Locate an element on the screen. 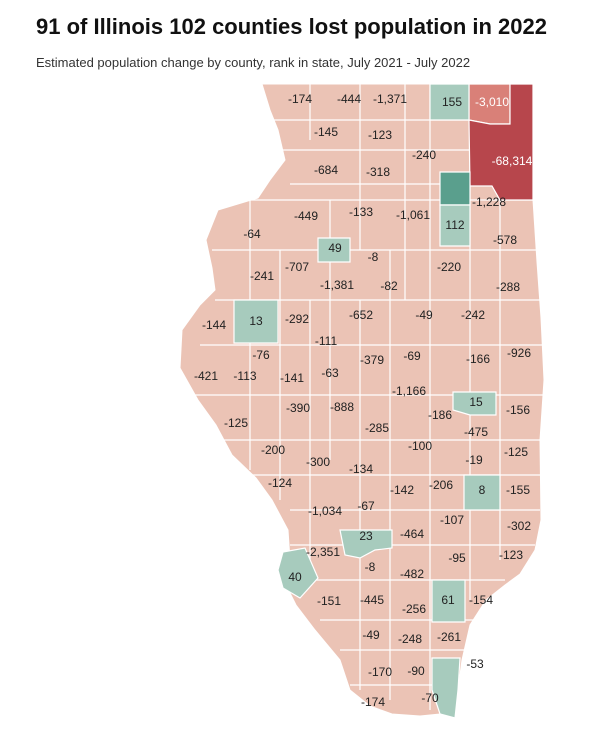  county-label: -220 is located at coordinates (449, 267).